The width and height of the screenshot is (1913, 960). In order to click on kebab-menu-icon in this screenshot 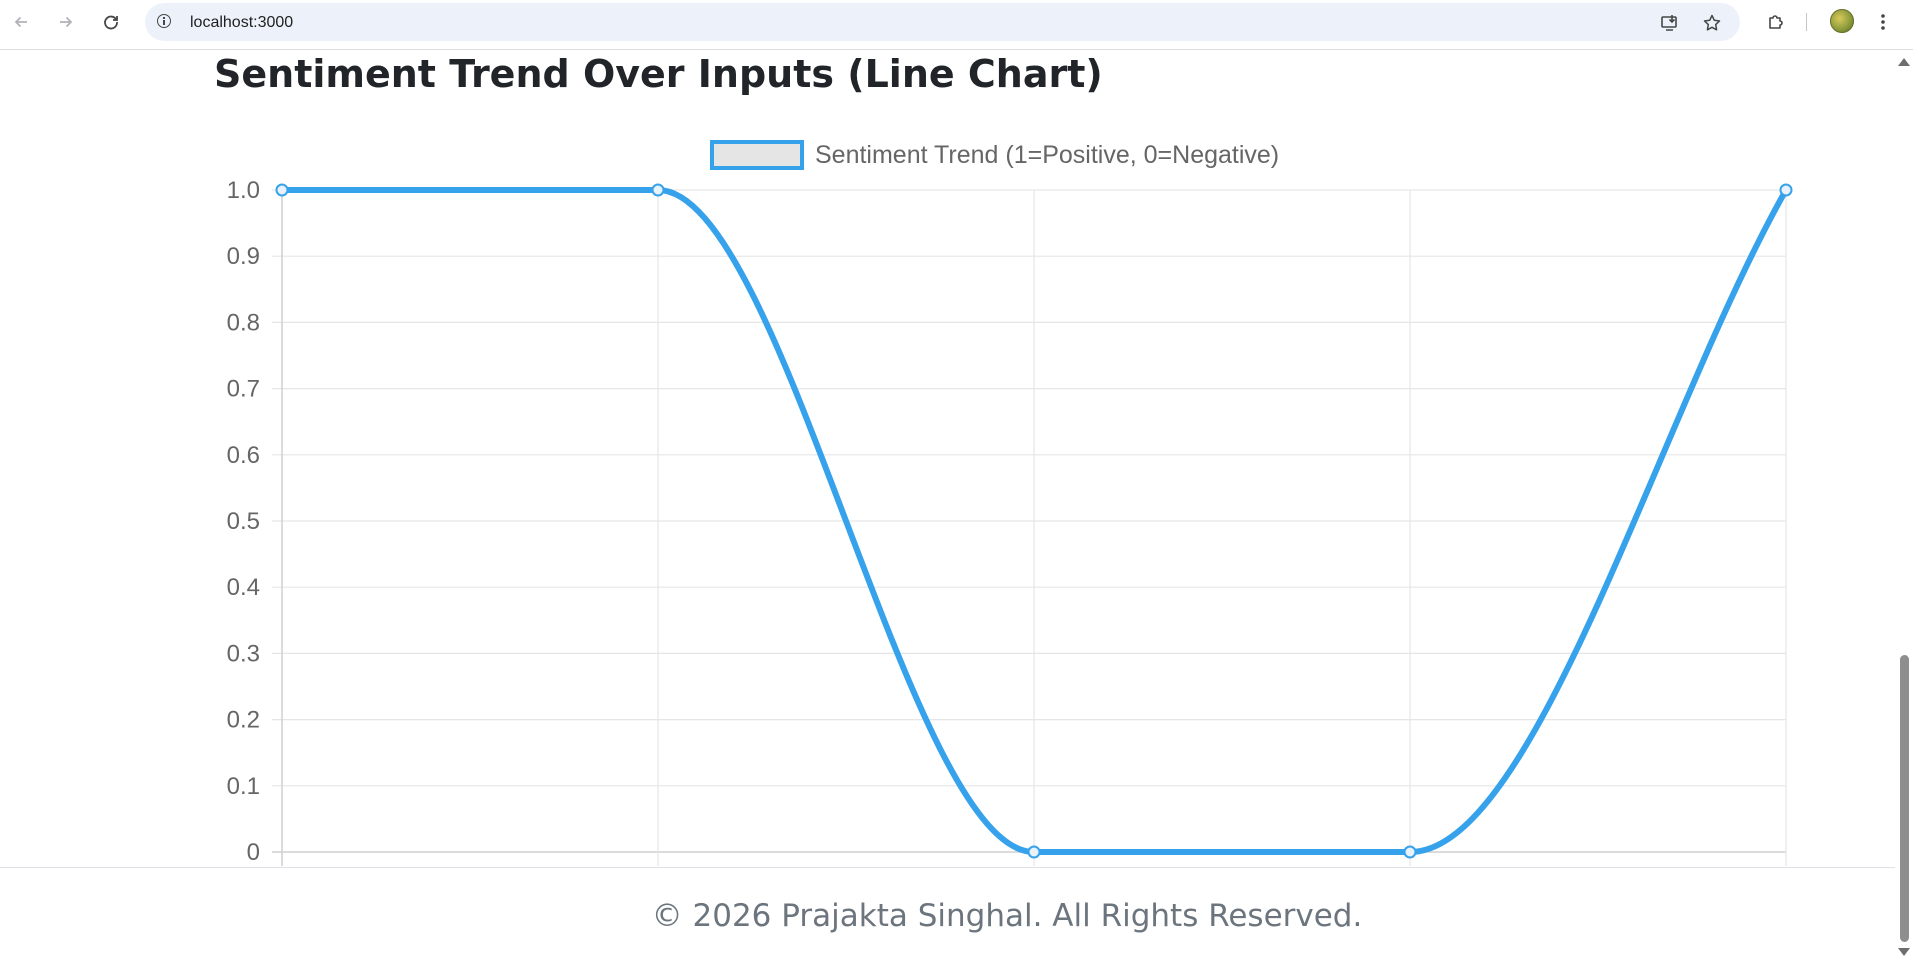, I will do `click(1883, 22)`.